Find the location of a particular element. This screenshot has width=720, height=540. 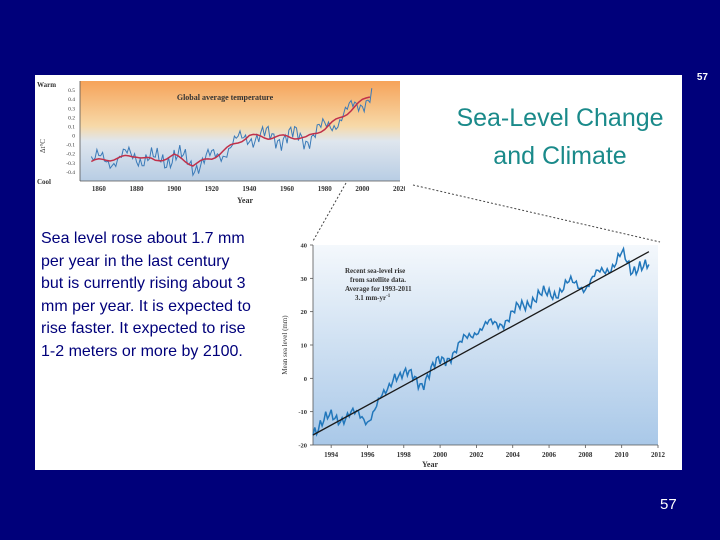

temperature-series-line is located at coordinates (231, 132).